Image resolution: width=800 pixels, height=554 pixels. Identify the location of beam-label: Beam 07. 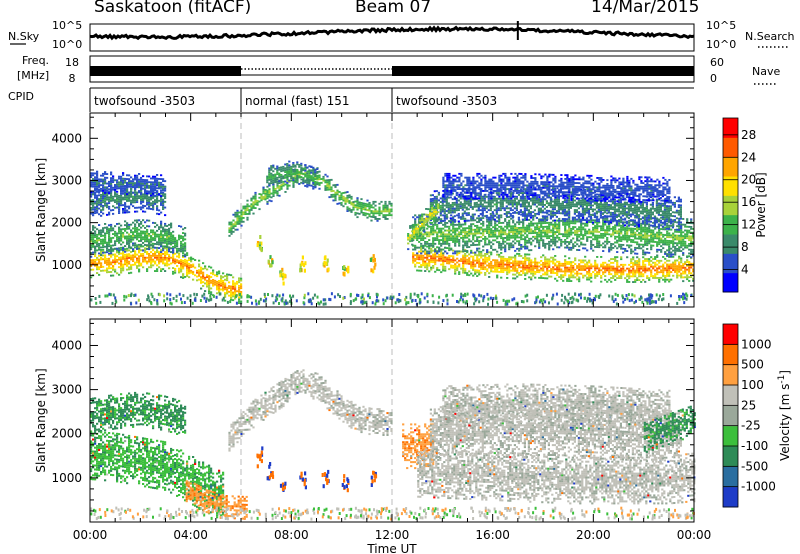
(393, 8).